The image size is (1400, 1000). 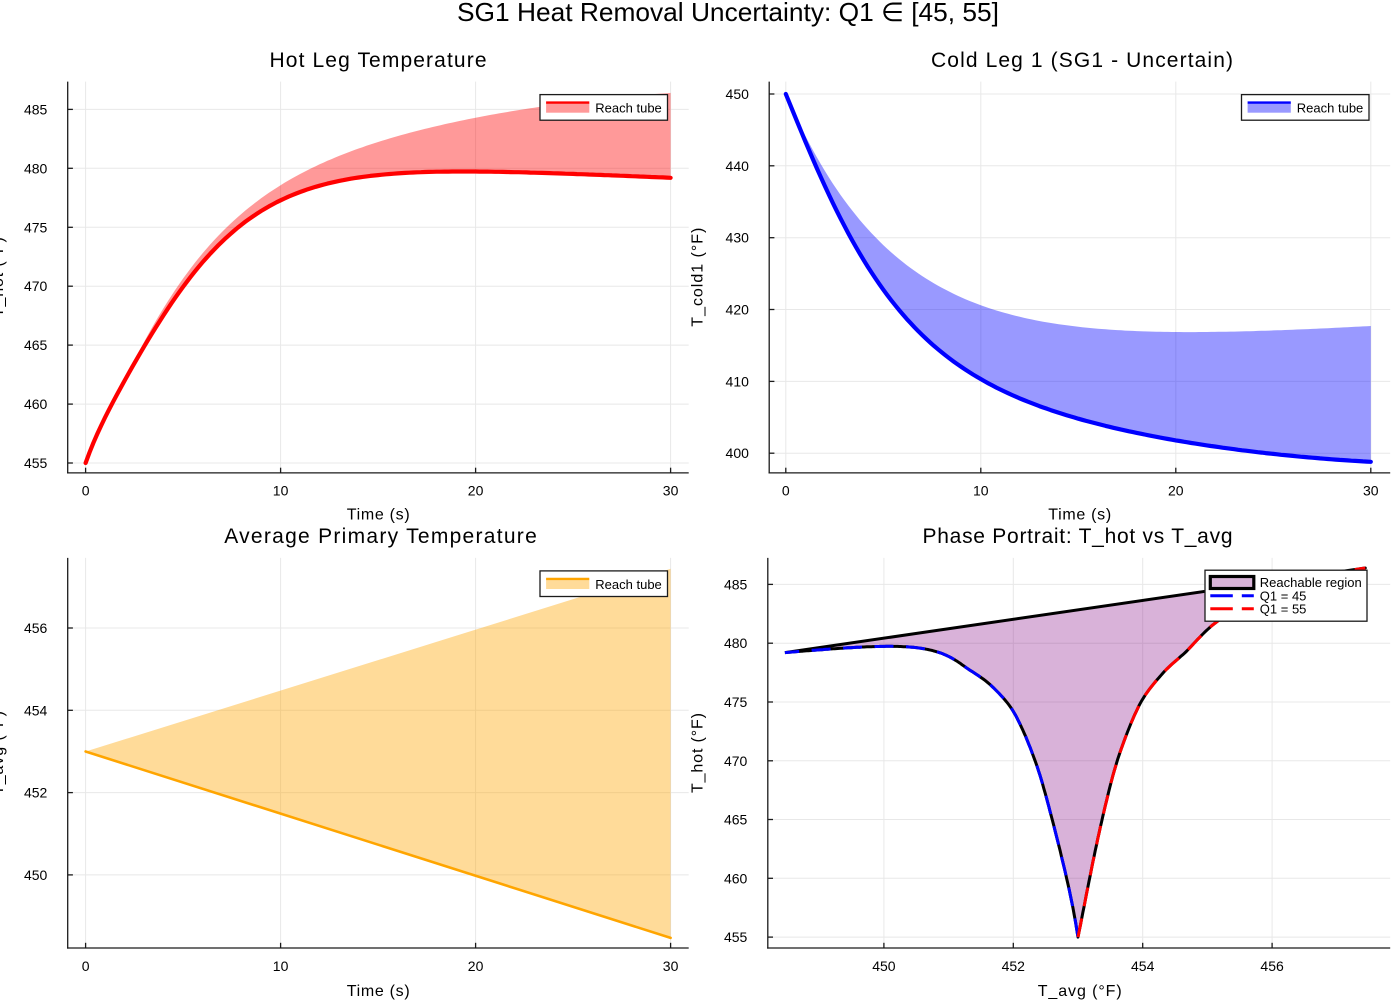 I want to click on svg-text: Q1 = 55, so click(x=1283, y=609).